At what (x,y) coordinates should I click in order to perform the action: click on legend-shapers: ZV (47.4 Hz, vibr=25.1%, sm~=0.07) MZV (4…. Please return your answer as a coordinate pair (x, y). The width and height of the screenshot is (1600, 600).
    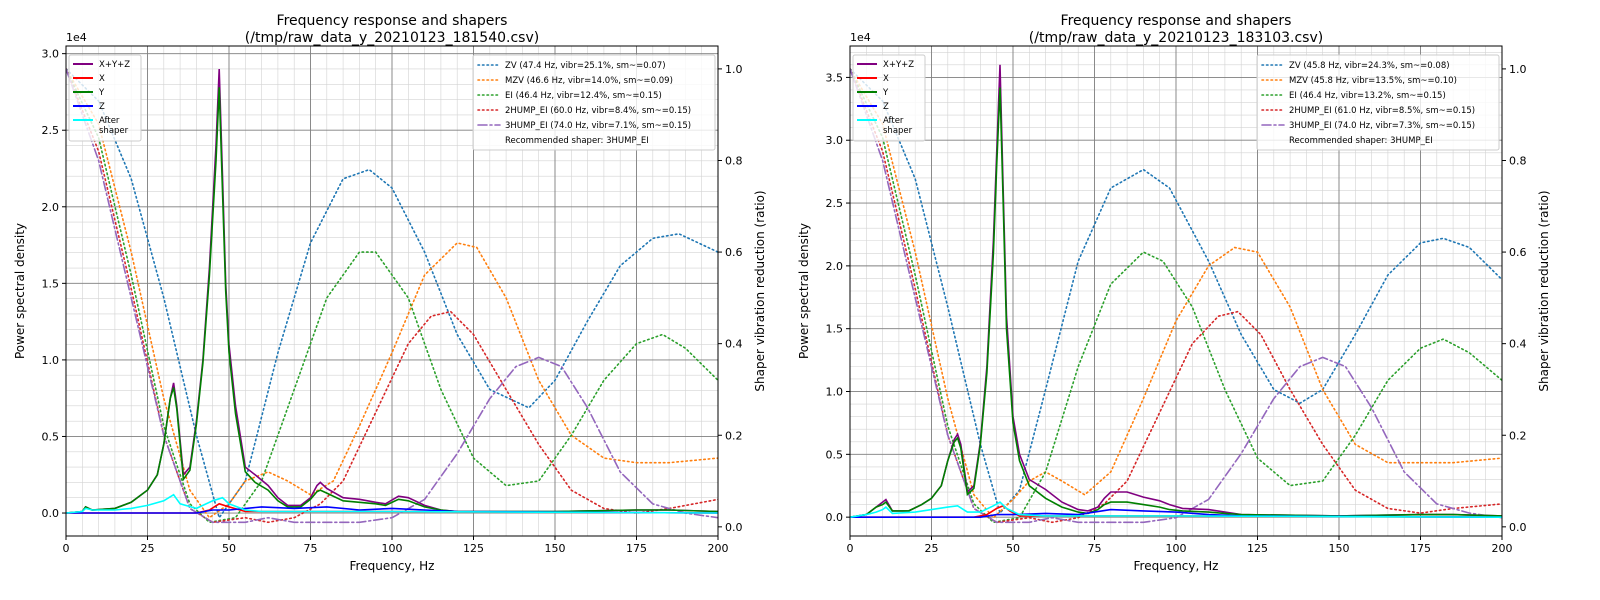
    Looking at the image, I should click on (594, 102).